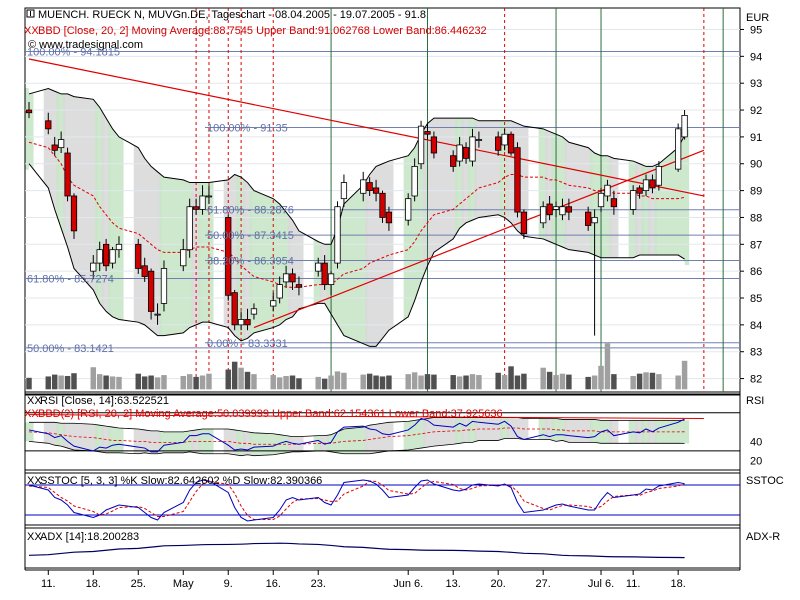  I want to click on rsi-icon: XX, so click(34, 401).